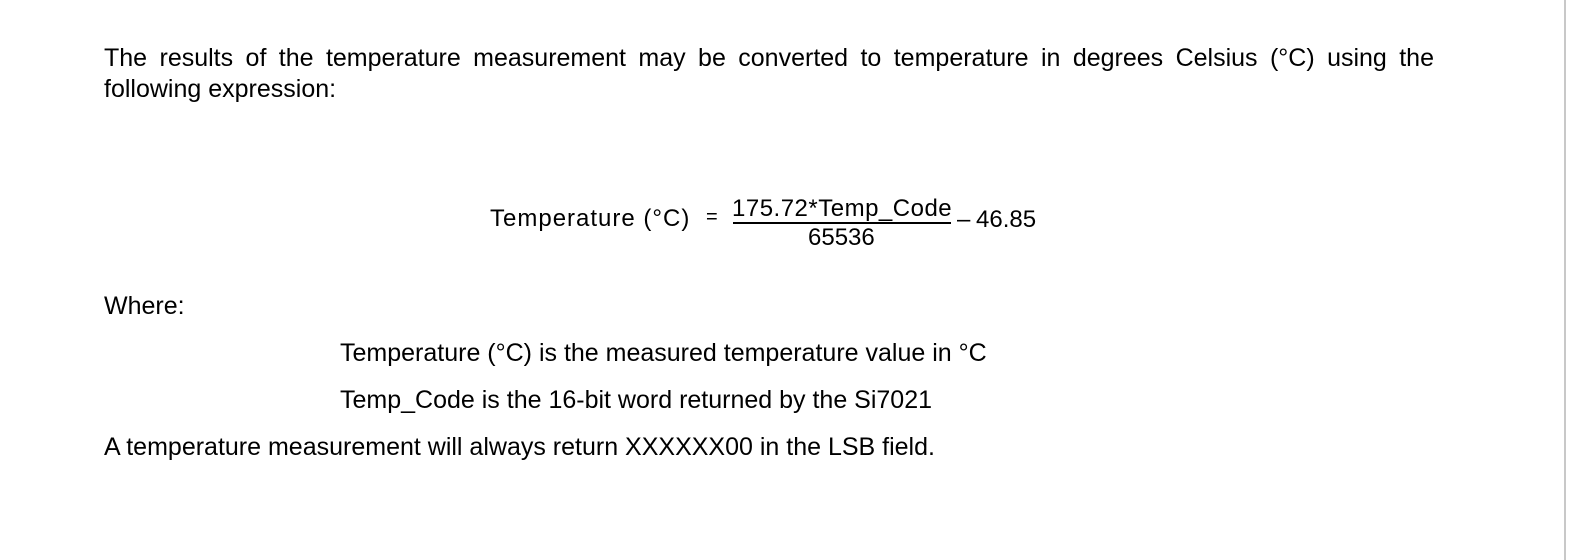 This screenshot has width=1596, height=560. Describe the element at coordinates (1006, 219) in the screenshot. I see `equation-constant: 46.85` at that location.